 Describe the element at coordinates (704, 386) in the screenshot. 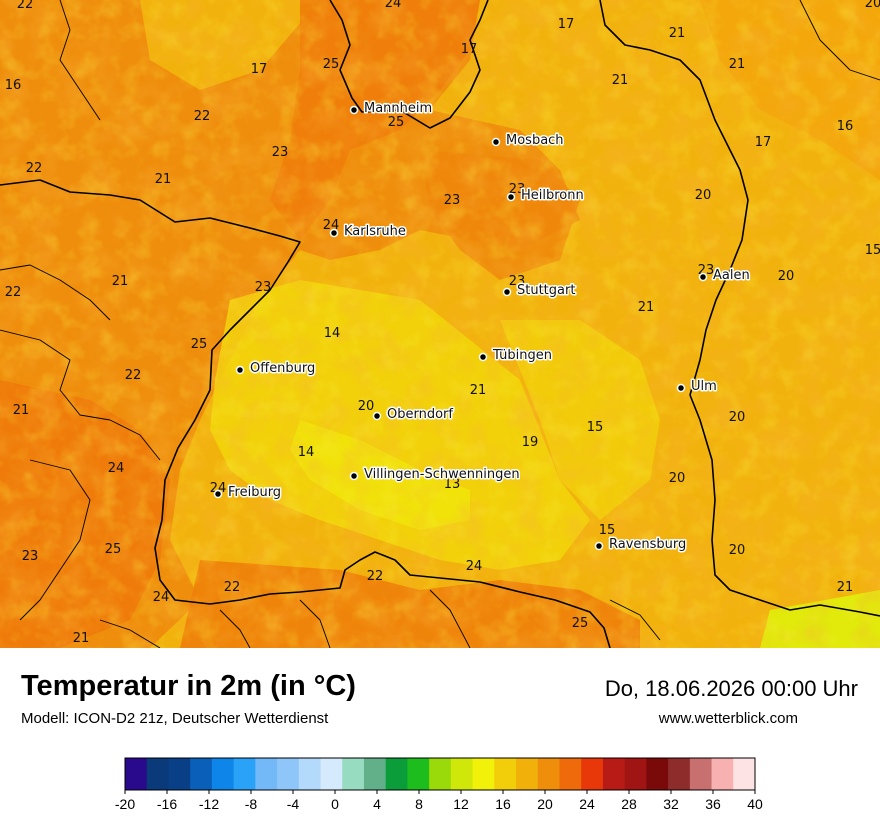

I see `city-label: Ulm` at that location.